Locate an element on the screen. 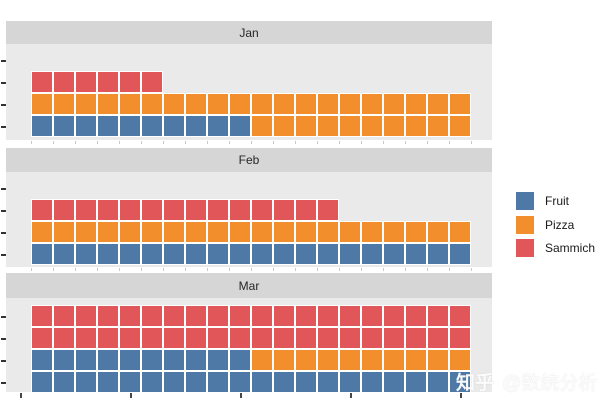  legend: Fruit Pizza Sammich is located at coordinates (555, 224).